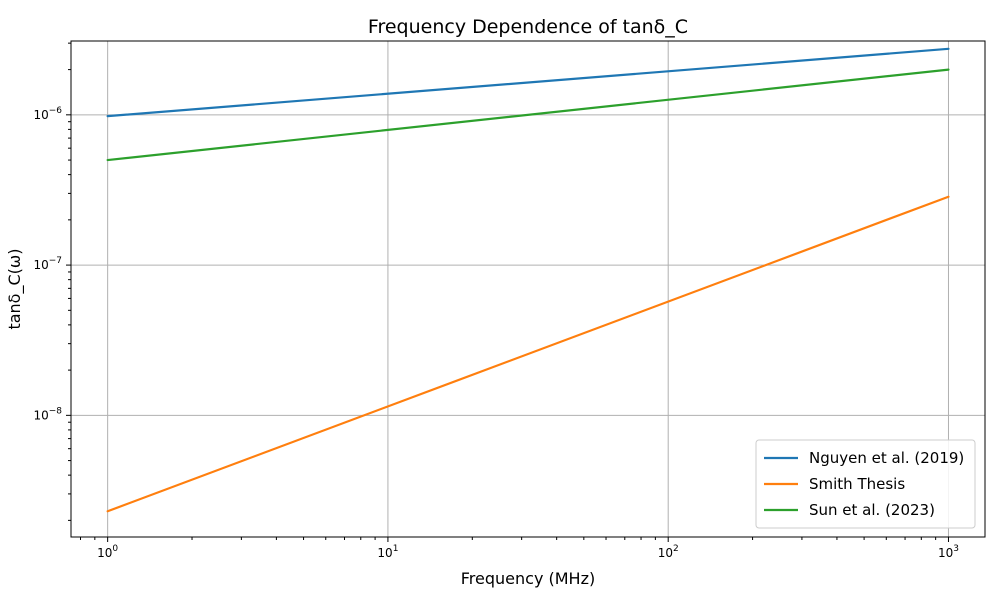 The image size is (1000, 600). I want to click on chart-title: Frequency Dependence of tanδ_C, so click(528, 27).